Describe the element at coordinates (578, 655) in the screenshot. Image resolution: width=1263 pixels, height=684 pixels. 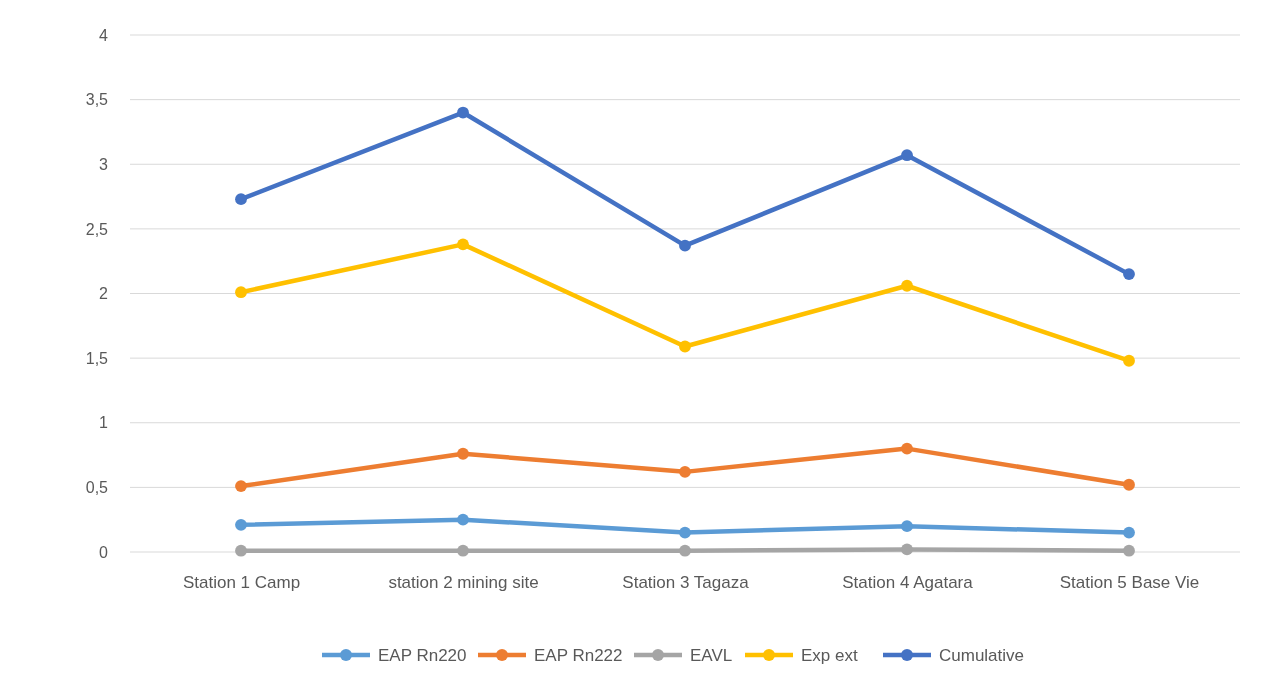
I see `legend-label: EAP Rn222` at that location.